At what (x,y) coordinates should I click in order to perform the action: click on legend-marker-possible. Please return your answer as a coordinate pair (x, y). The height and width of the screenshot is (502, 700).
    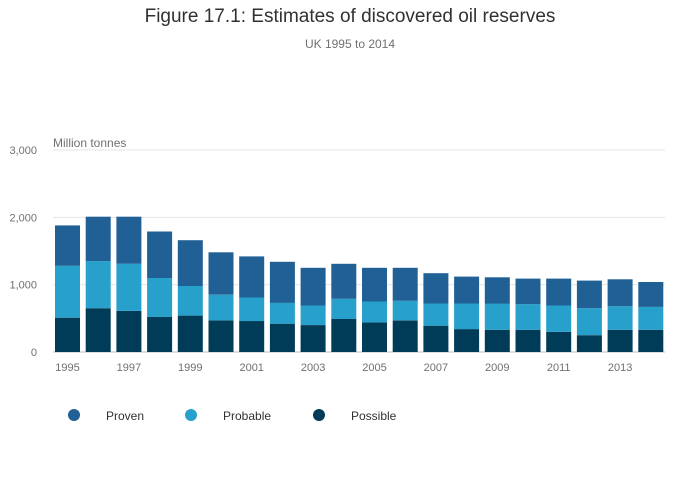
    Looking at the image, I should click on (319, 415).